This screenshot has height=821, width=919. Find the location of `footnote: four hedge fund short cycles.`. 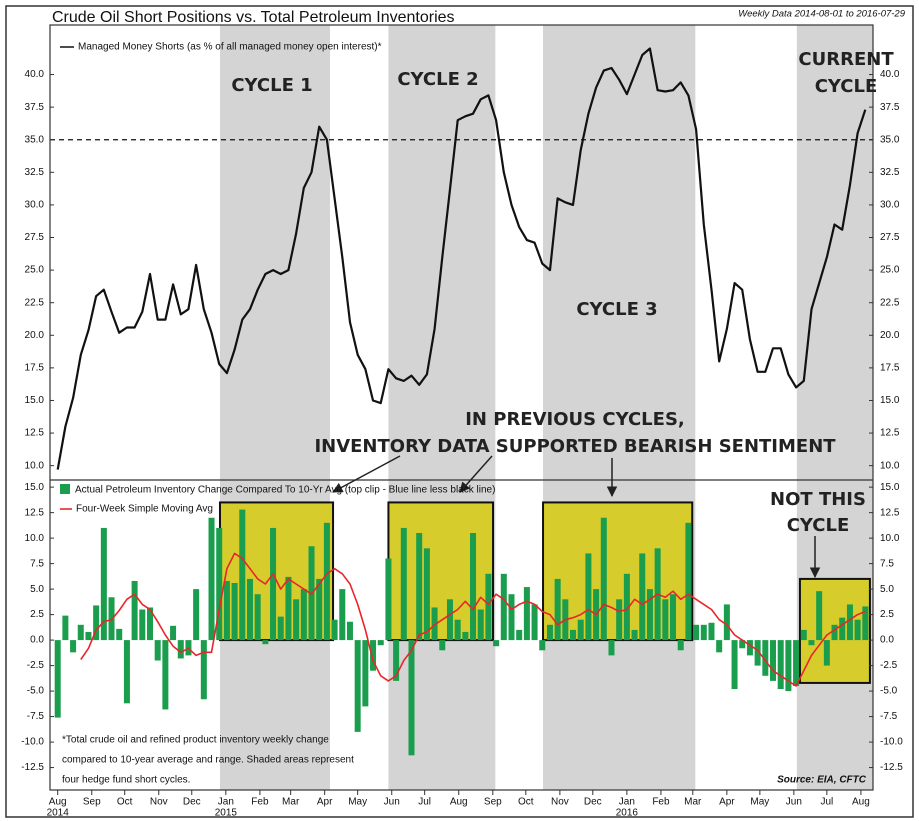

footnote: four hedge fund short cycles. is located at coordinates (126, 780).